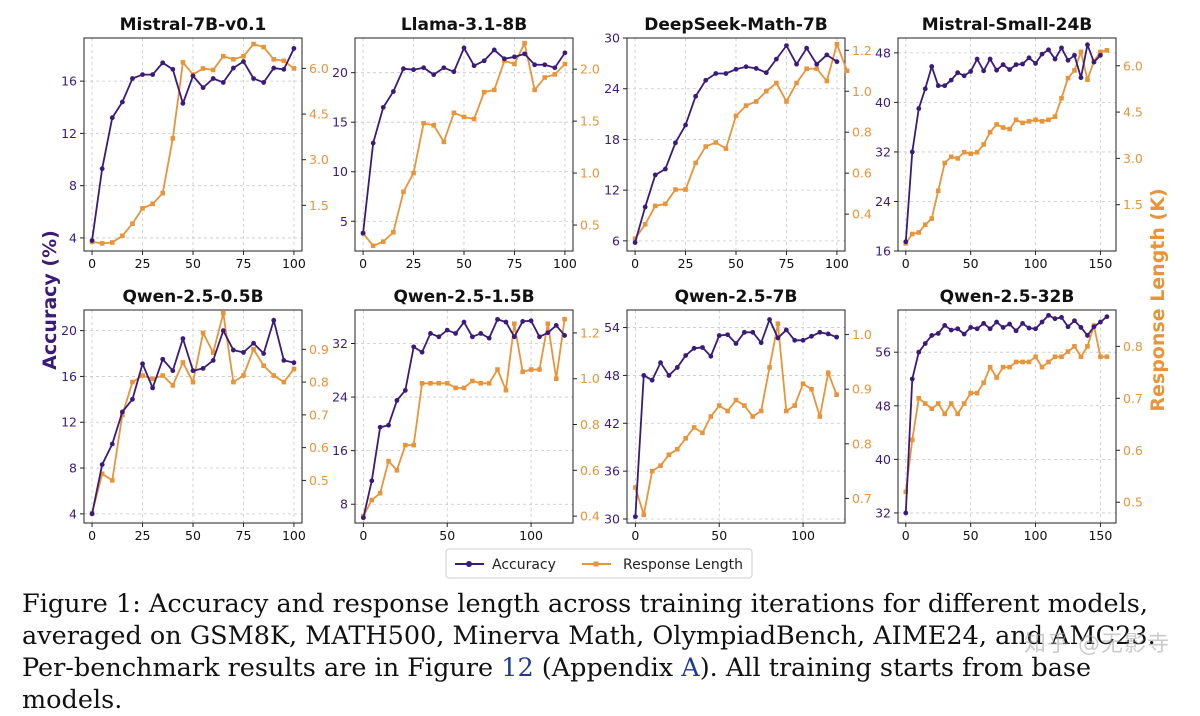 The width and height of the screenshot is (1200, 716). I want to click on y-left-tick-label: 30, so click(612, 519).